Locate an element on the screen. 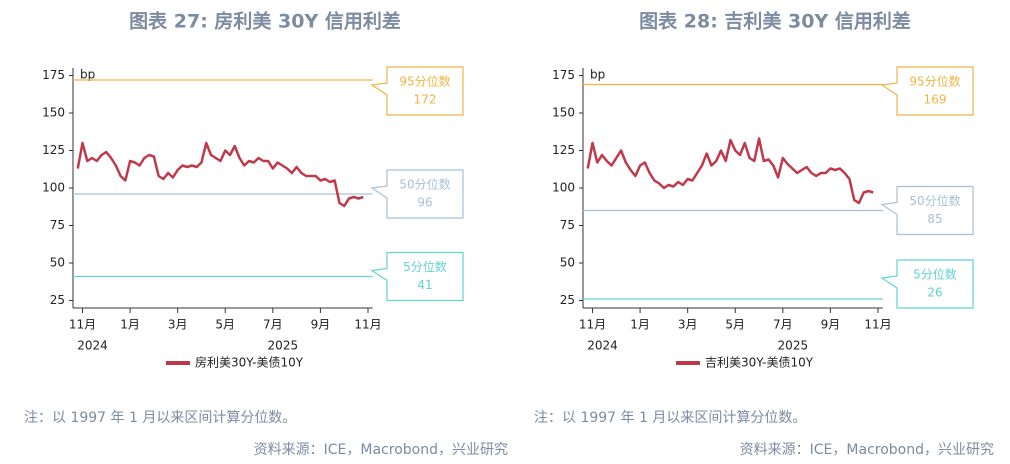 This screenshot has width=1010, height=464. callout-value: 169 is located at coordinates (935, 100).